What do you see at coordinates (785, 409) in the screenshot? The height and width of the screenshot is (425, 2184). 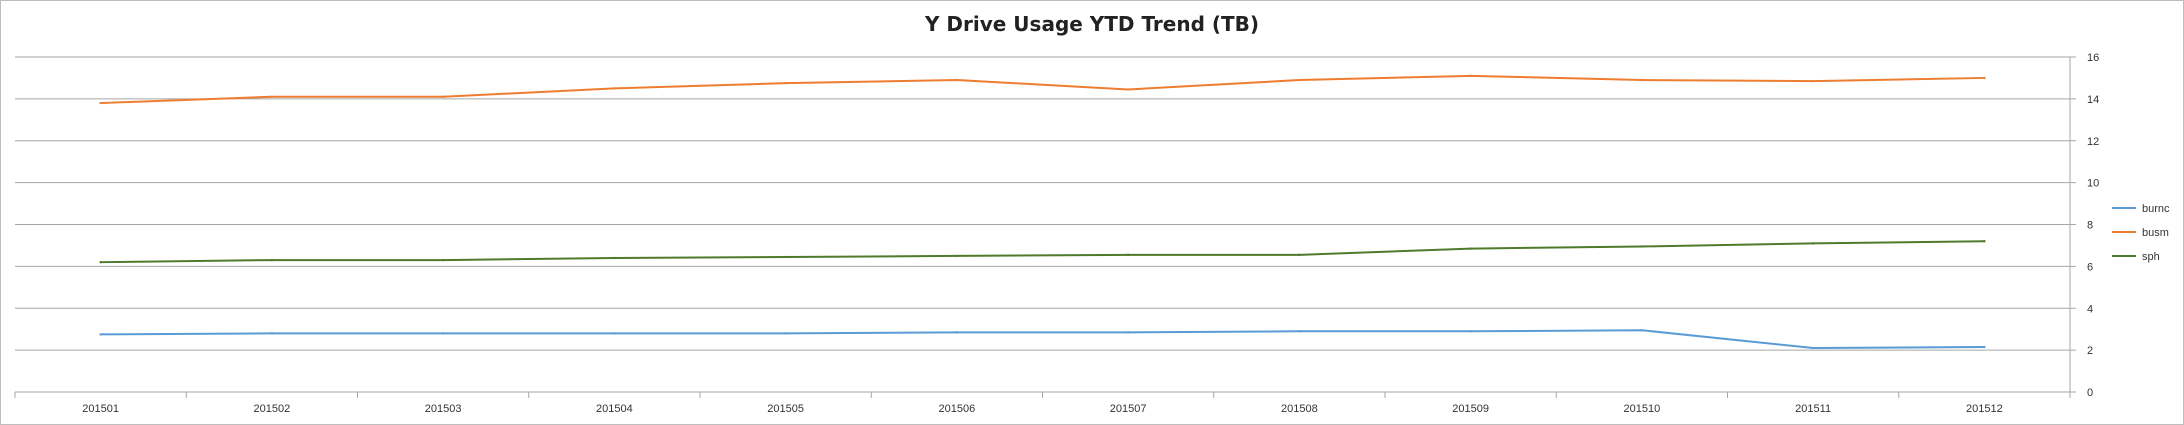 I see `x-tick-label: 201505` at bounding box center [785, 409].